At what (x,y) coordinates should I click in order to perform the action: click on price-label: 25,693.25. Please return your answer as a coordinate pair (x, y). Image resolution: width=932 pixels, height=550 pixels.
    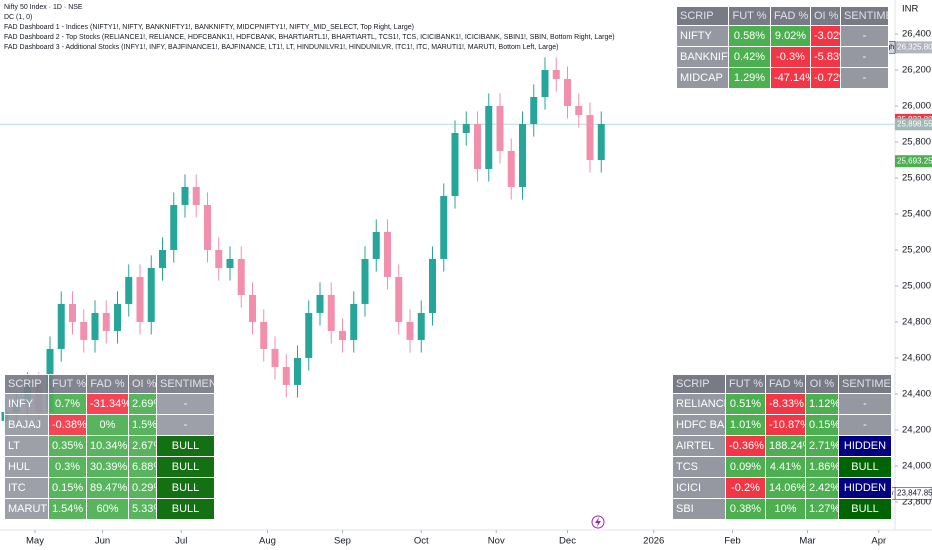
    Looking at the image, I should click on (914, 160).